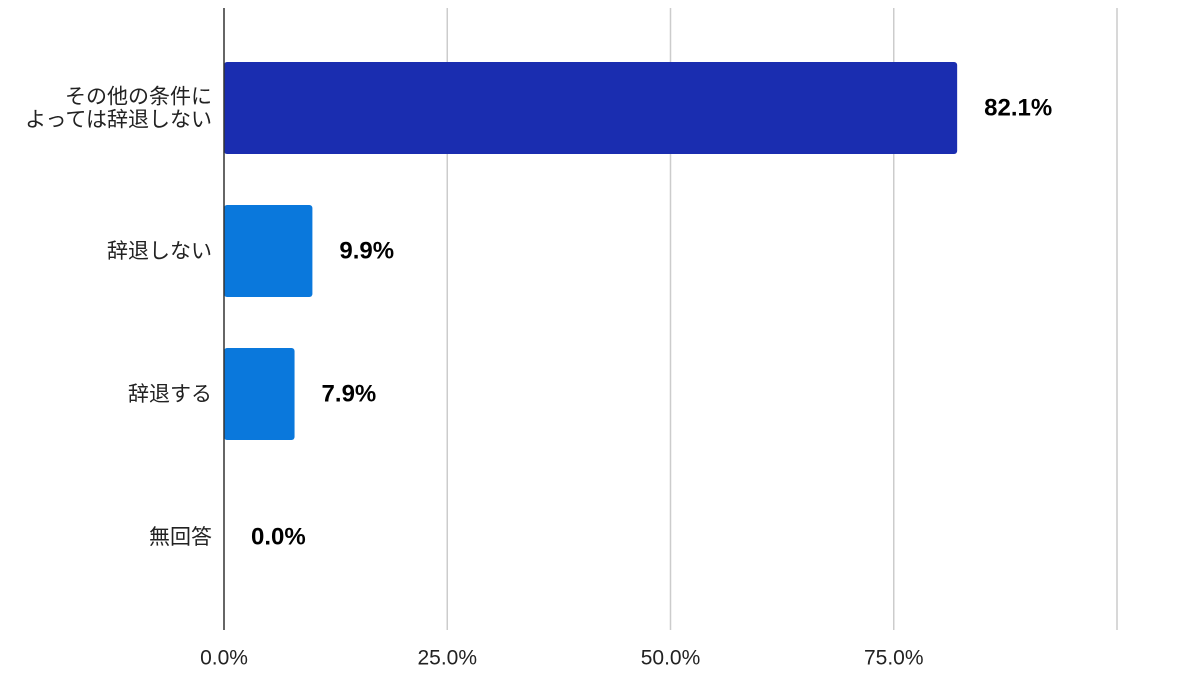 Image resolution: width=1192 pixels, height=698 pixels. I want to click on x-tick-label-3: 75.0%, so click(894, 658).